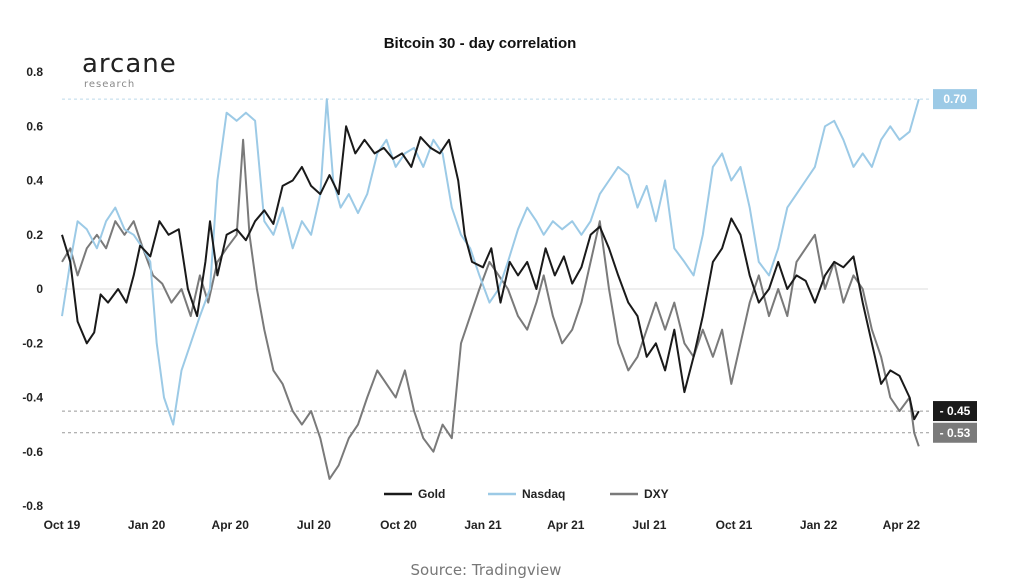 This screenshot has width=1024, height=585. I want to click on x-tick-label: Jul 20, so click(314, 525).